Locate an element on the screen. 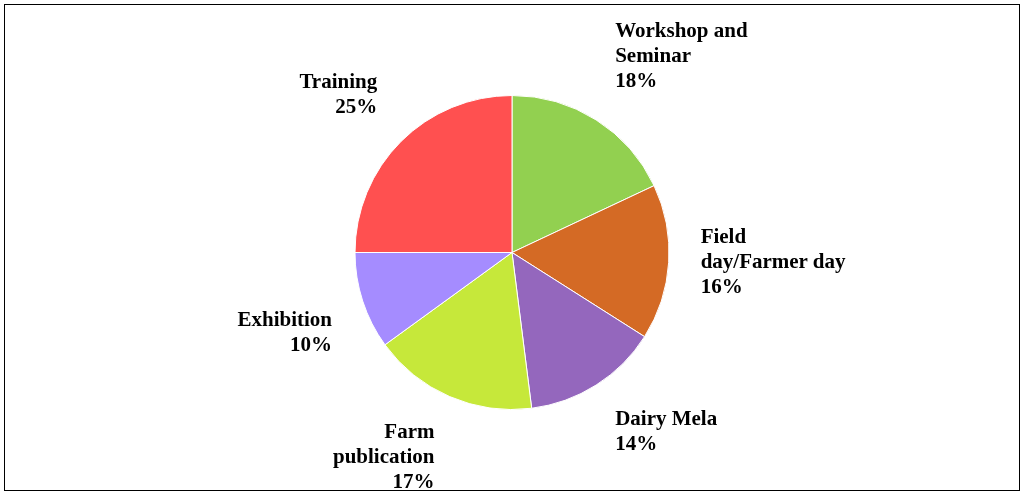 This screenshot has height=495, width=1026. data-label: 14% is located at coordinates (636, 442).